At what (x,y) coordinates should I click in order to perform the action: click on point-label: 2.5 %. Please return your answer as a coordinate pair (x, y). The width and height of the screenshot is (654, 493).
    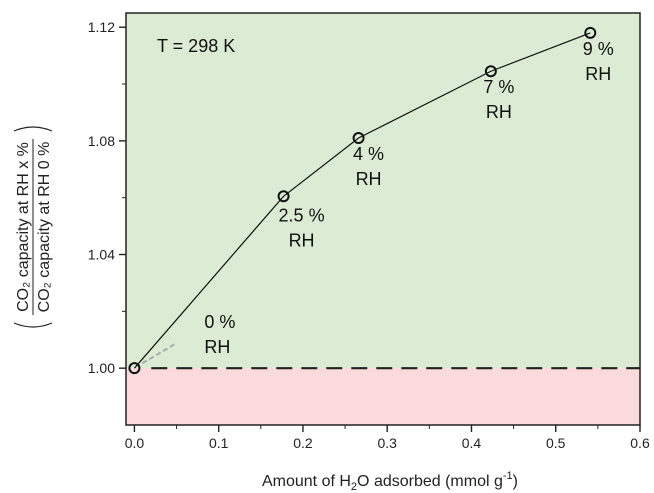
    Looking at the image, I should click on (302, 215).